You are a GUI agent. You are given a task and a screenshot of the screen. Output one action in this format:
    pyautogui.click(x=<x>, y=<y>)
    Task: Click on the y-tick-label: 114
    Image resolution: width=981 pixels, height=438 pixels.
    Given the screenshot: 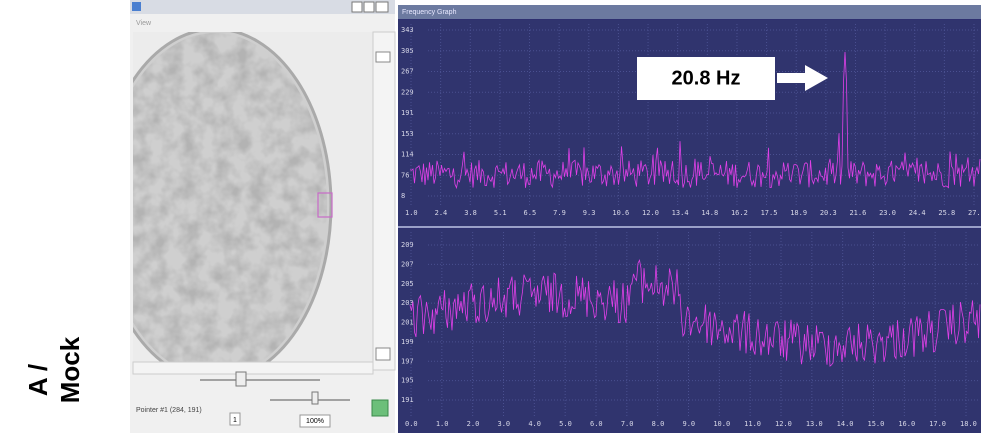 What is the action you would take?
    pyautogui.click(x=407, y=155)
    